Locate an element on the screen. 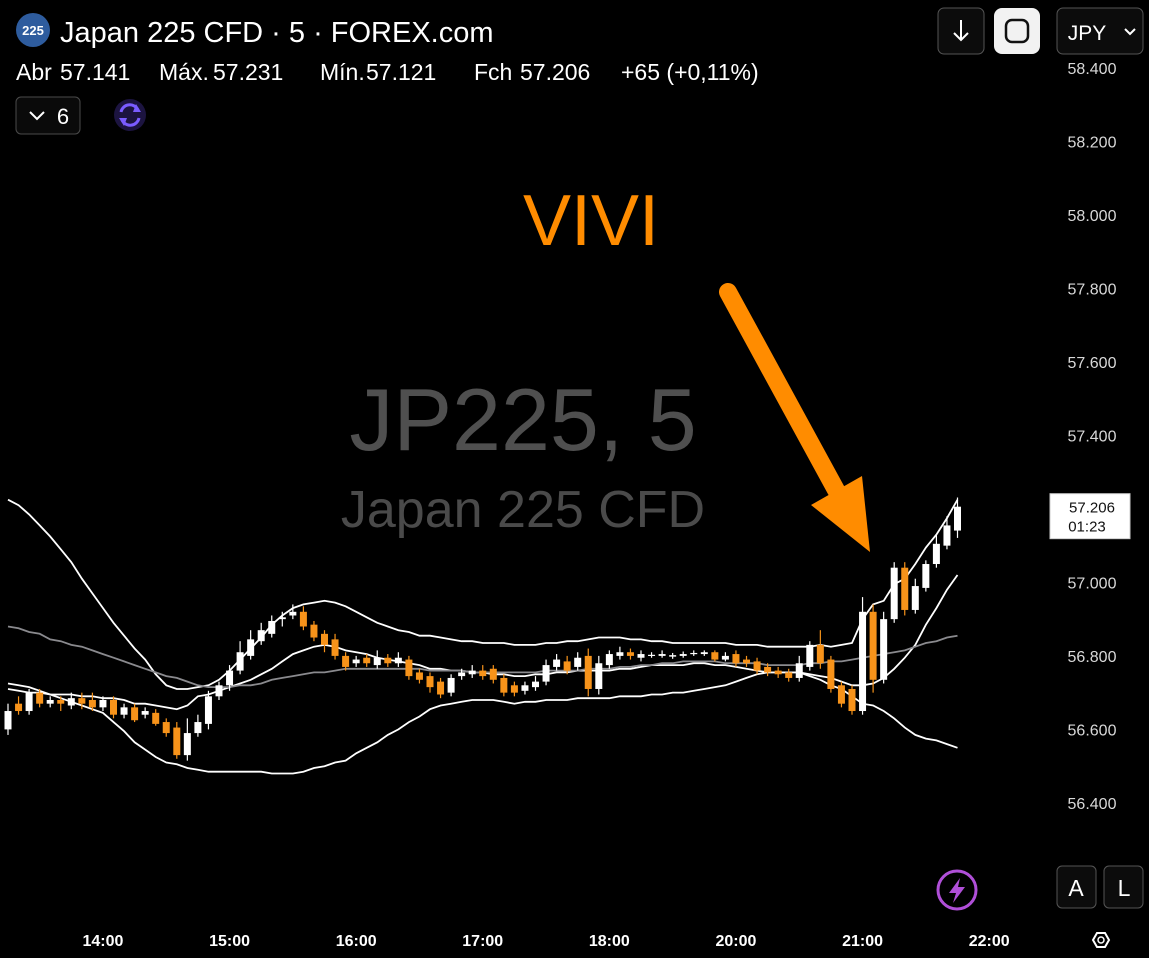  lightning-button is located at coordinates (957, 890).